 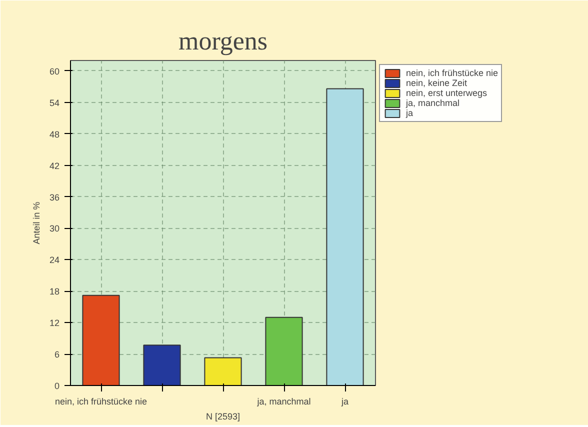 What do you see at coordinates (283, 401) in the screenshot?
I see `x-tick-label: ja, manchmal` at bounding box center [283, 401].